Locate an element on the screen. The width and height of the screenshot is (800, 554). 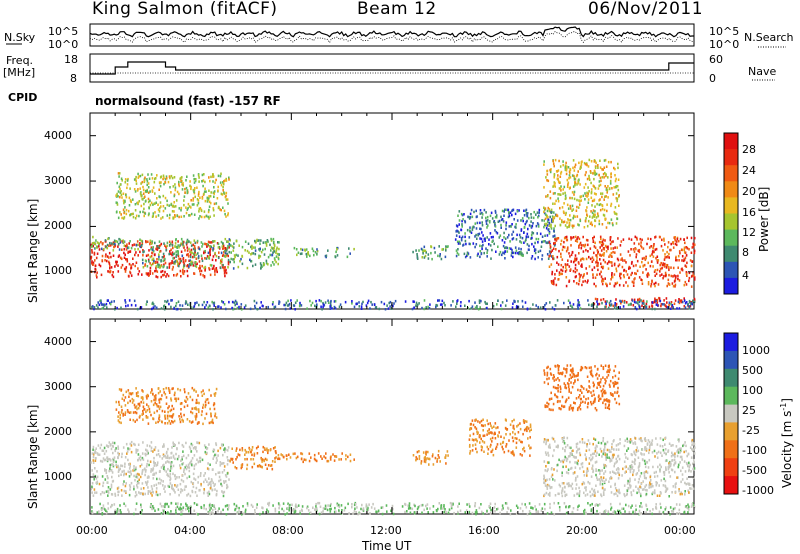
power-tick-16: 16 is located at coordinates (749, 212).